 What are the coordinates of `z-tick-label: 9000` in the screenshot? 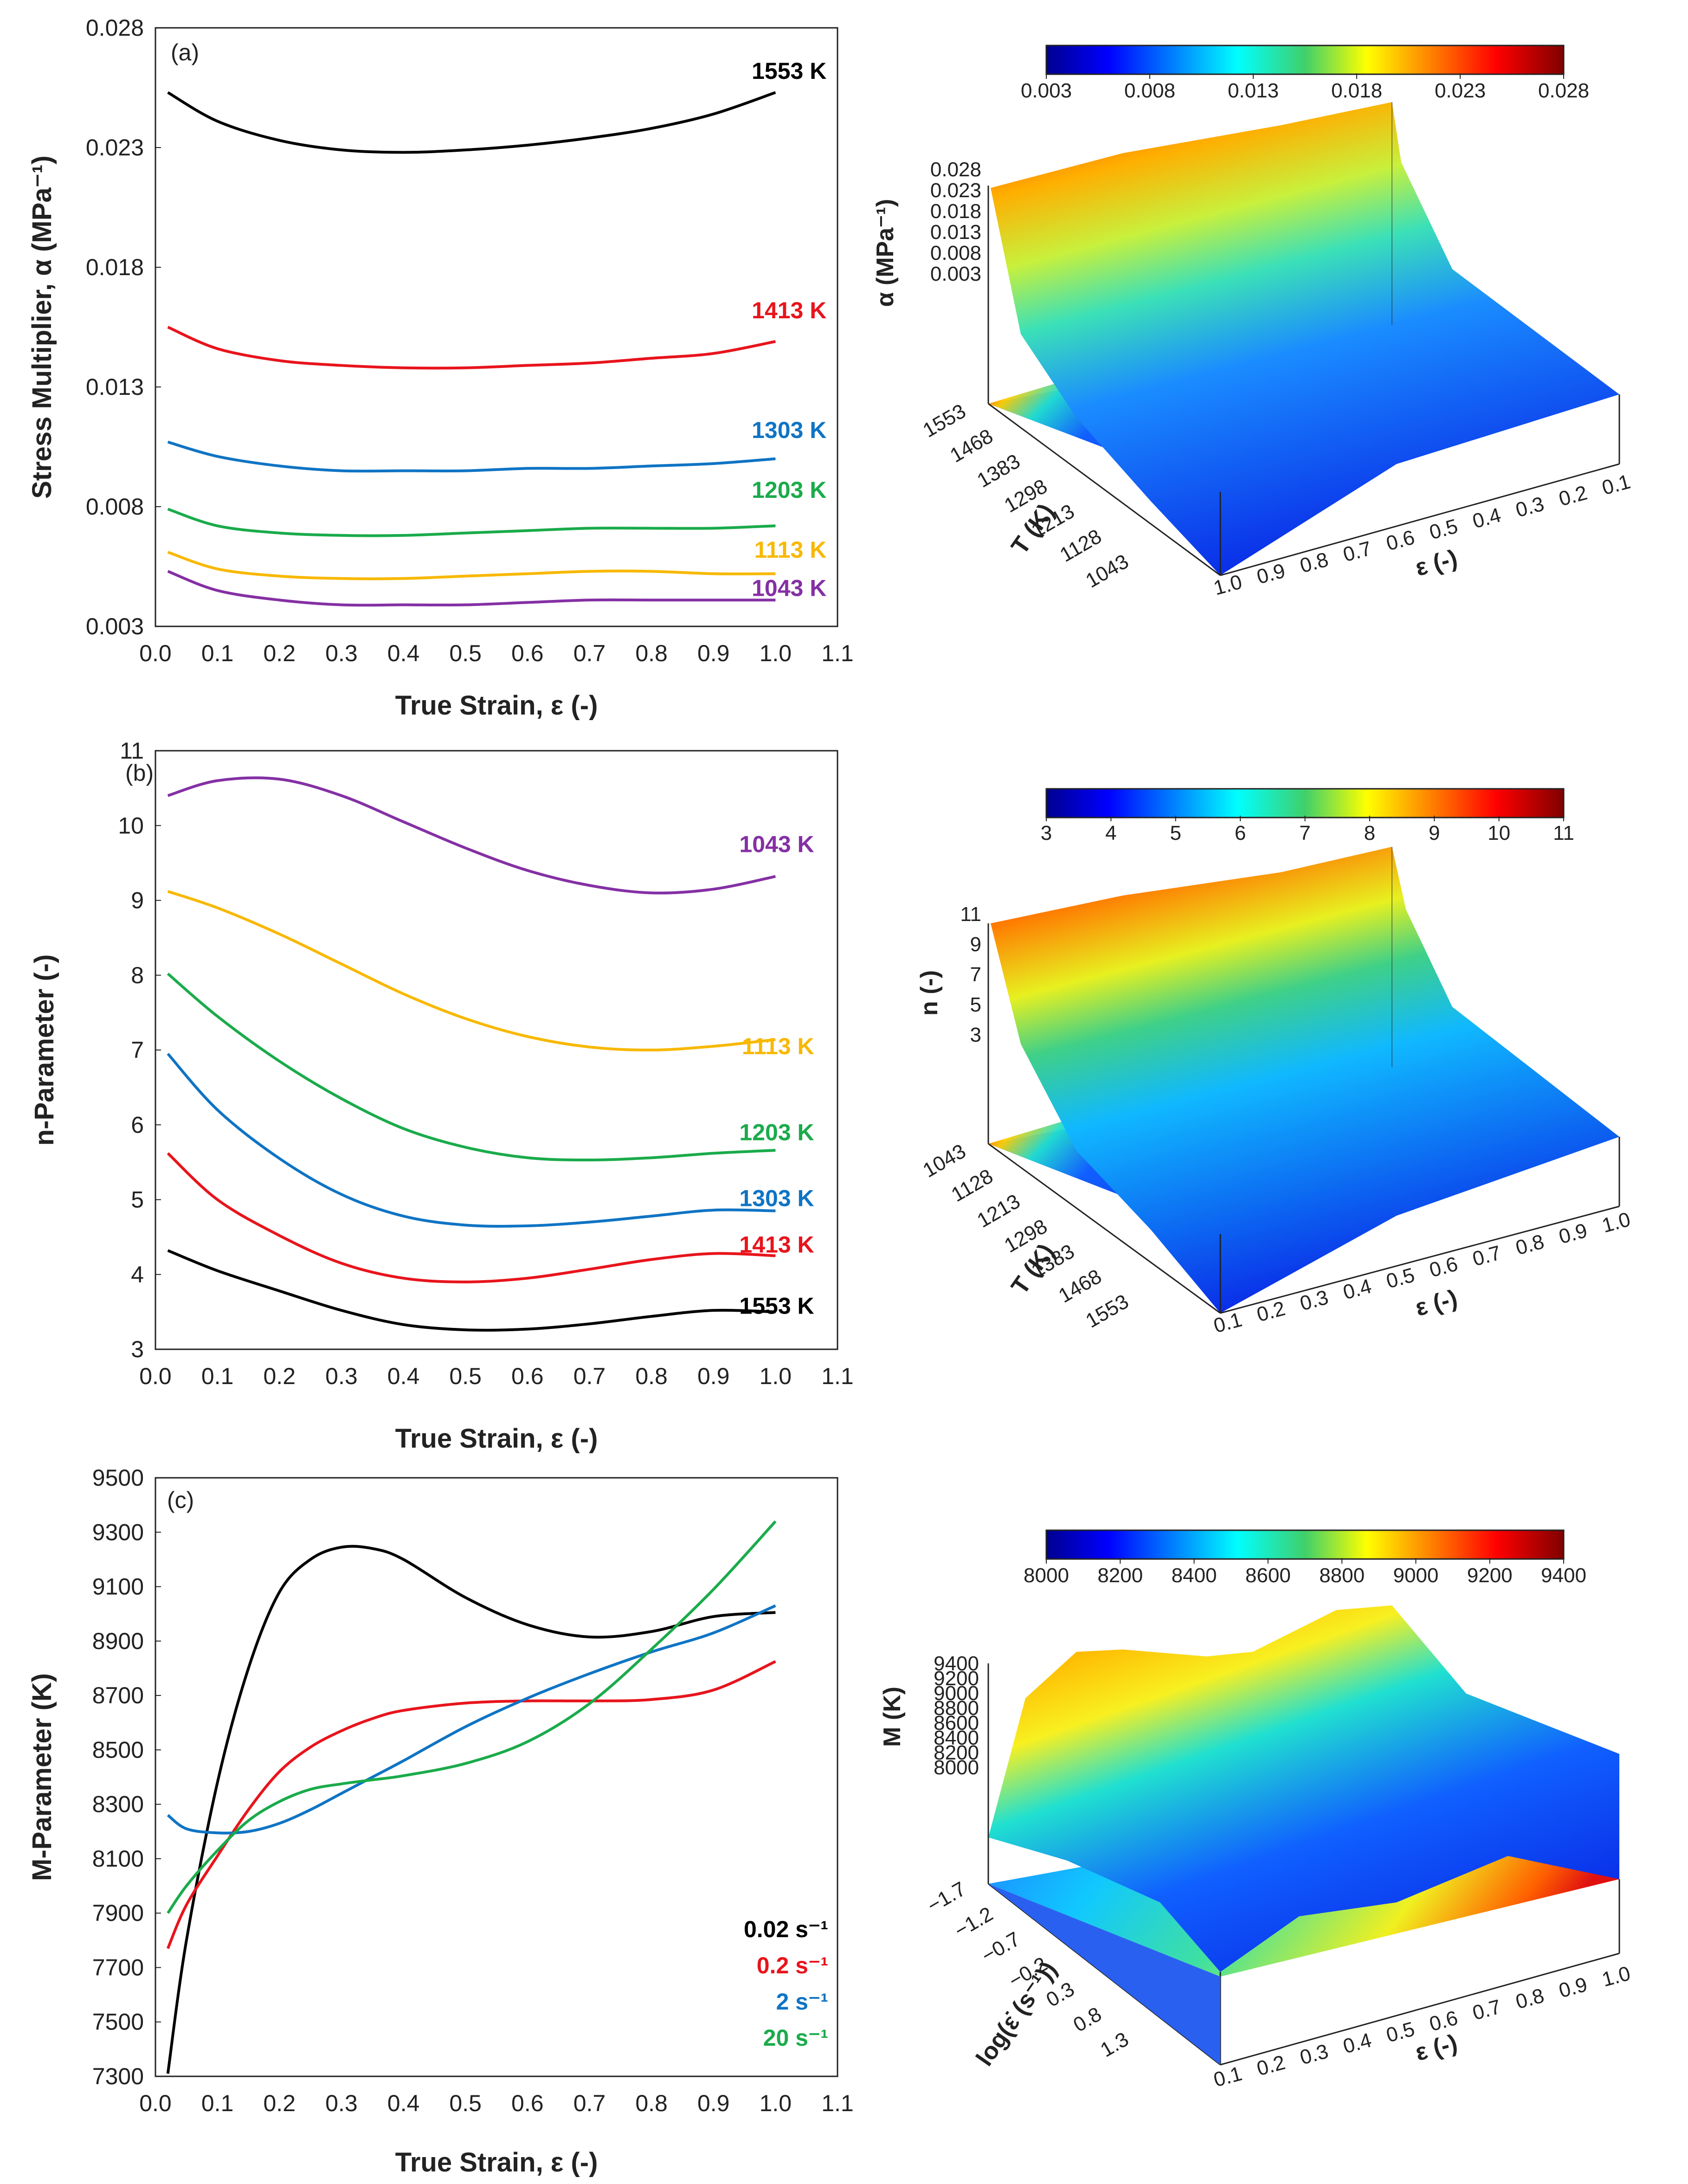 It's located at (956, 1693).